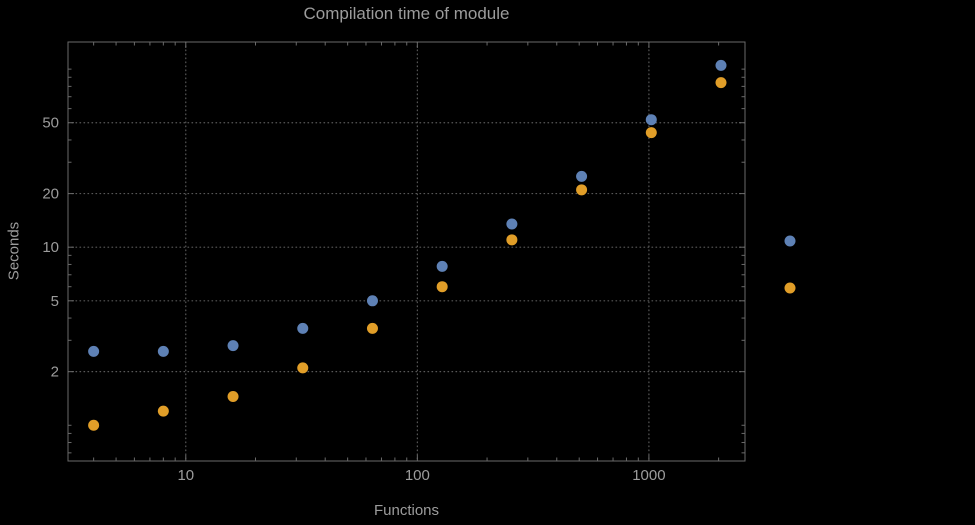 The width and height of the screenshot is (975, 525). I want to click on chart-title: Compilation time of module, so click(406, 13).